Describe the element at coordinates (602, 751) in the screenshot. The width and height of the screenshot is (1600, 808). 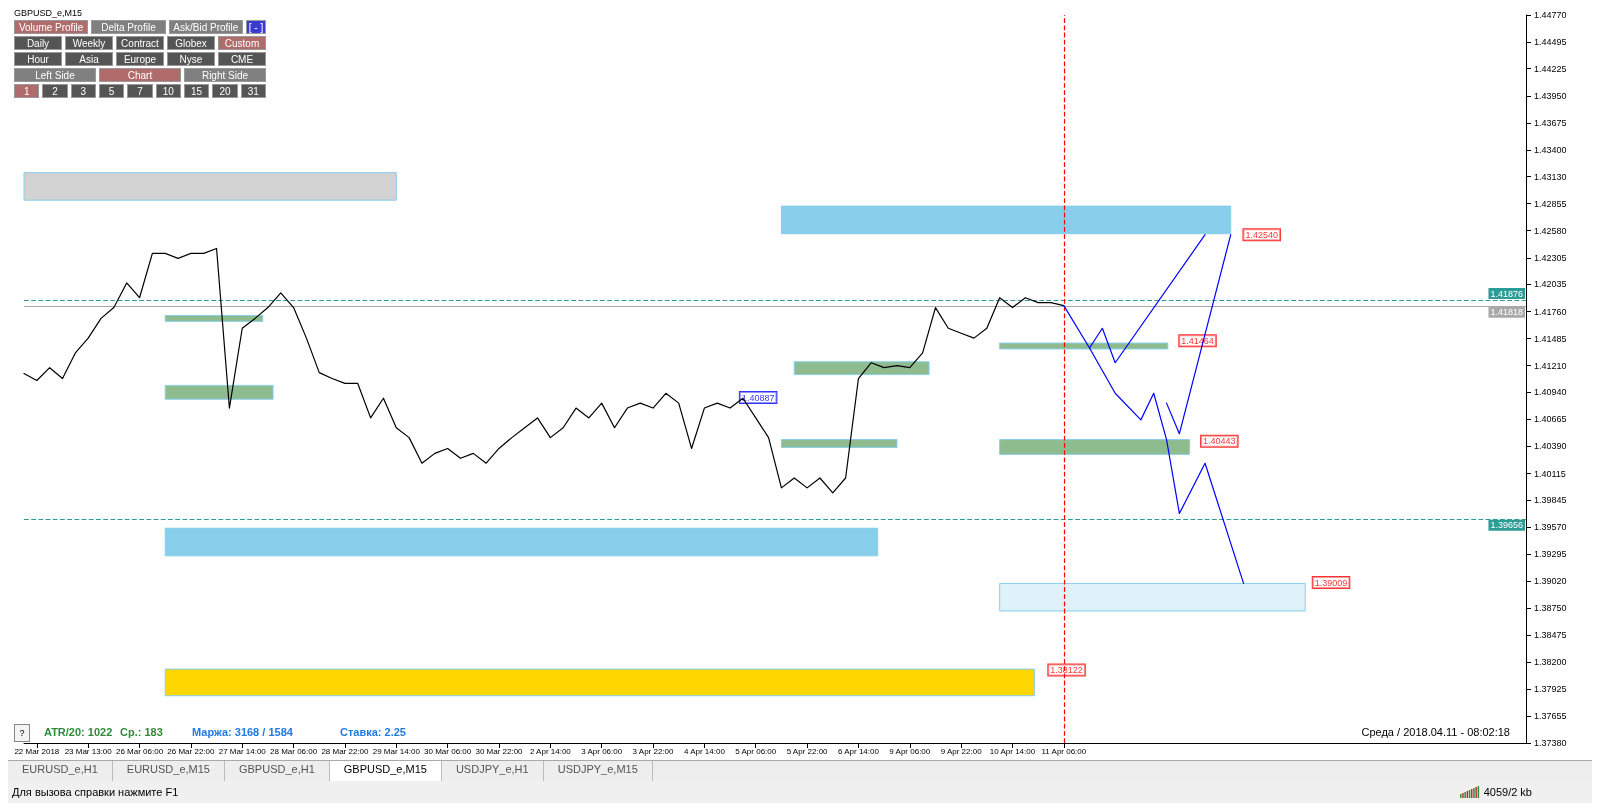
I see `x-tick-label: 3 Apr 06:00` at that location.